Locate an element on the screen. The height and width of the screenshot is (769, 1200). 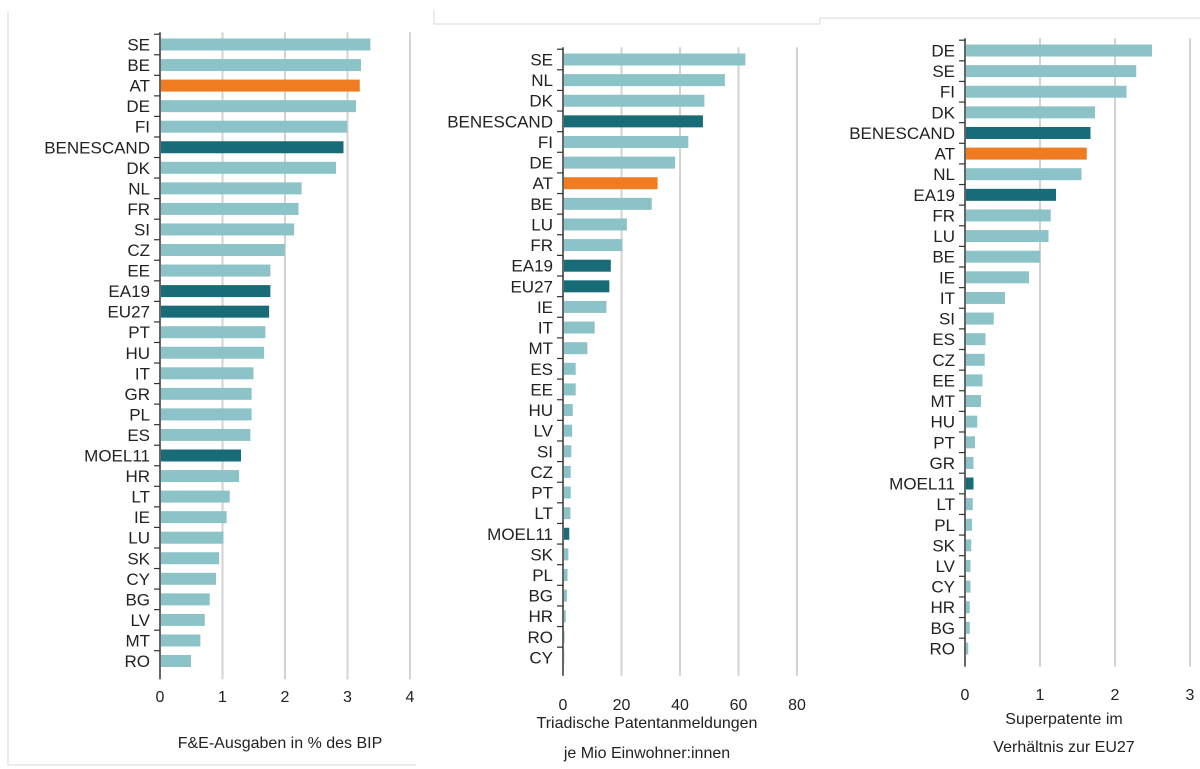
bar-3-be is located at coordinates (1003, 256).